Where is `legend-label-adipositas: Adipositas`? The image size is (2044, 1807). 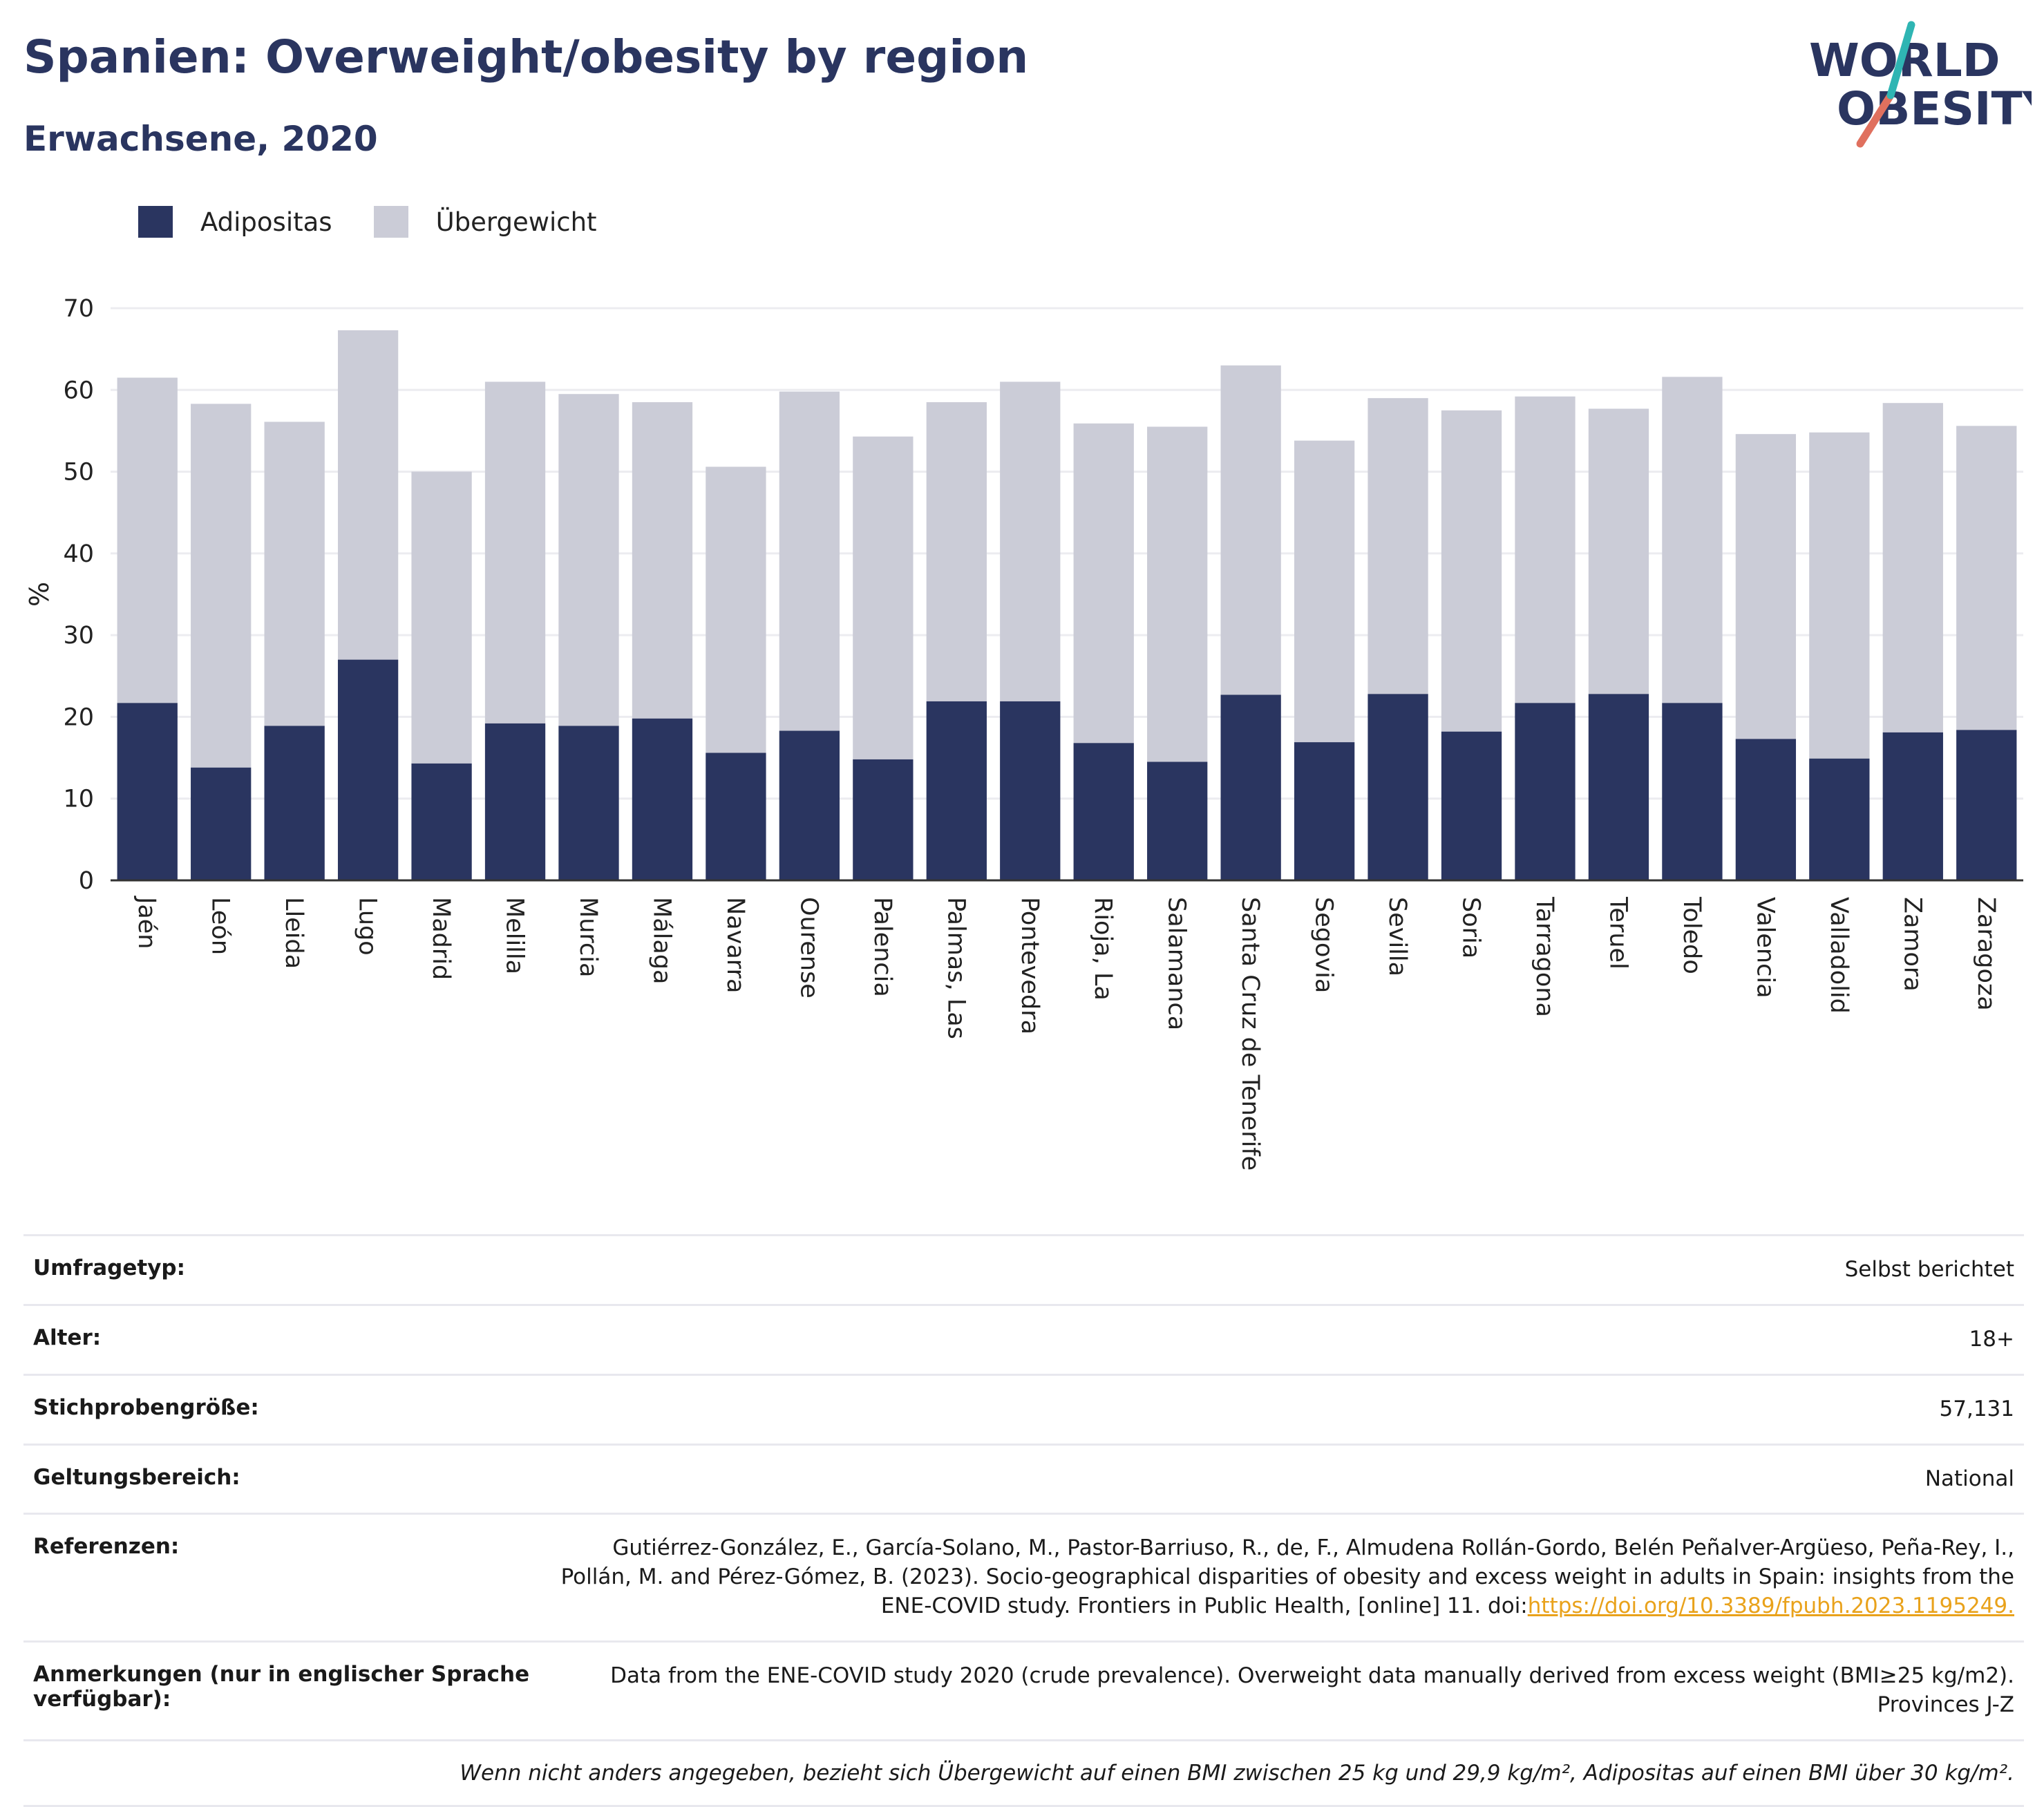
legend-label-adipositas: Adipositas is located at coordinates (266, 222).